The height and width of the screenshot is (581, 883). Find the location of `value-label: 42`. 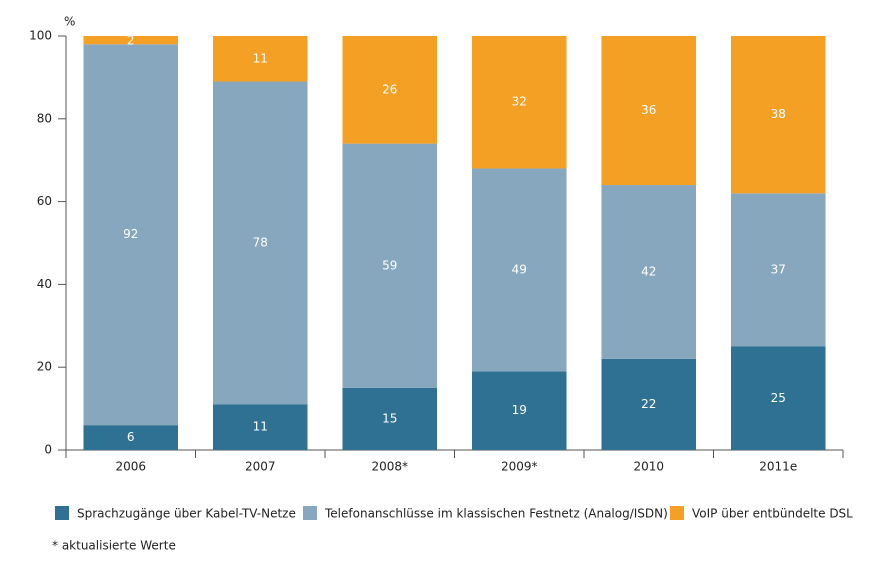

value-label: 42 is located at coordinates (648, 271).